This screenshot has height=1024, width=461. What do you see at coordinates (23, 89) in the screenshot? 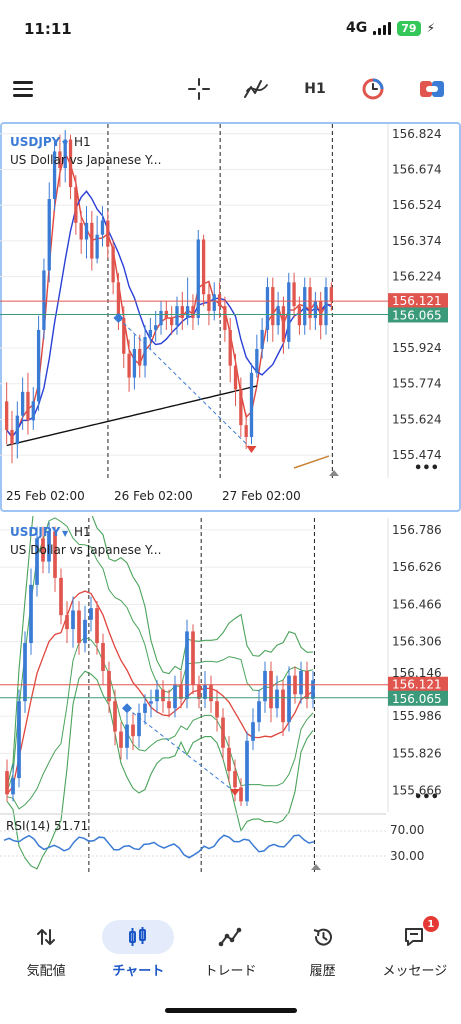
I see `menu-icon` at bounding box center [23, 89].